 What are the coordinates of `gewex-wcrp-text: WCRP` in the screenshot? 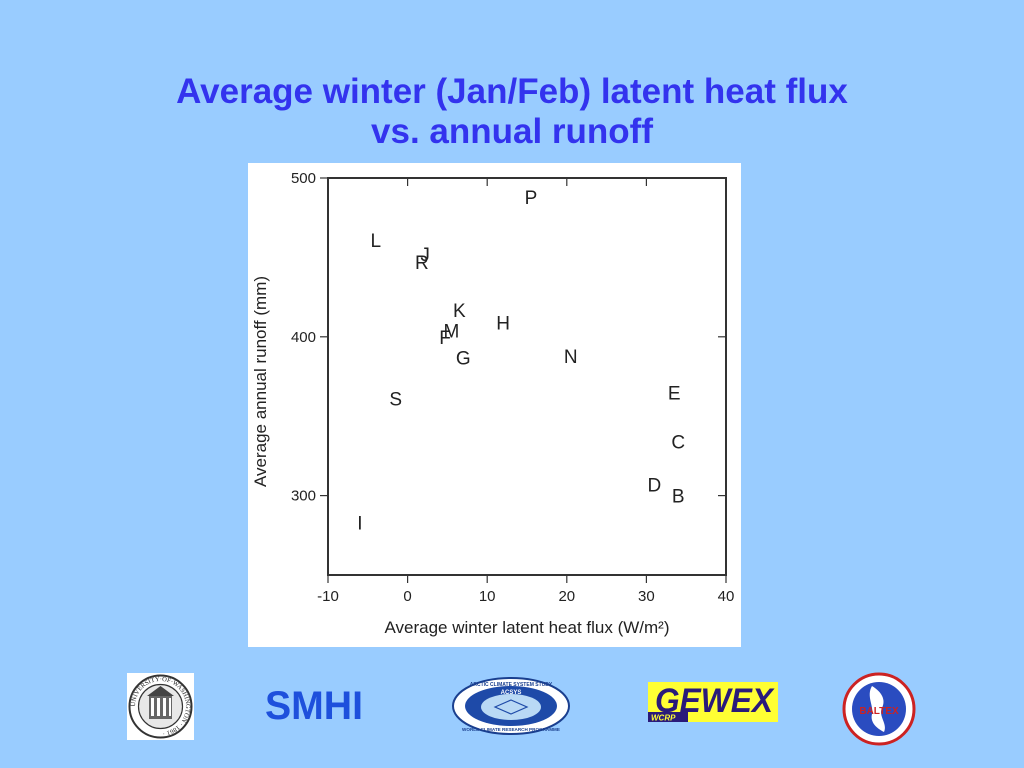 It's located at (663, 718).